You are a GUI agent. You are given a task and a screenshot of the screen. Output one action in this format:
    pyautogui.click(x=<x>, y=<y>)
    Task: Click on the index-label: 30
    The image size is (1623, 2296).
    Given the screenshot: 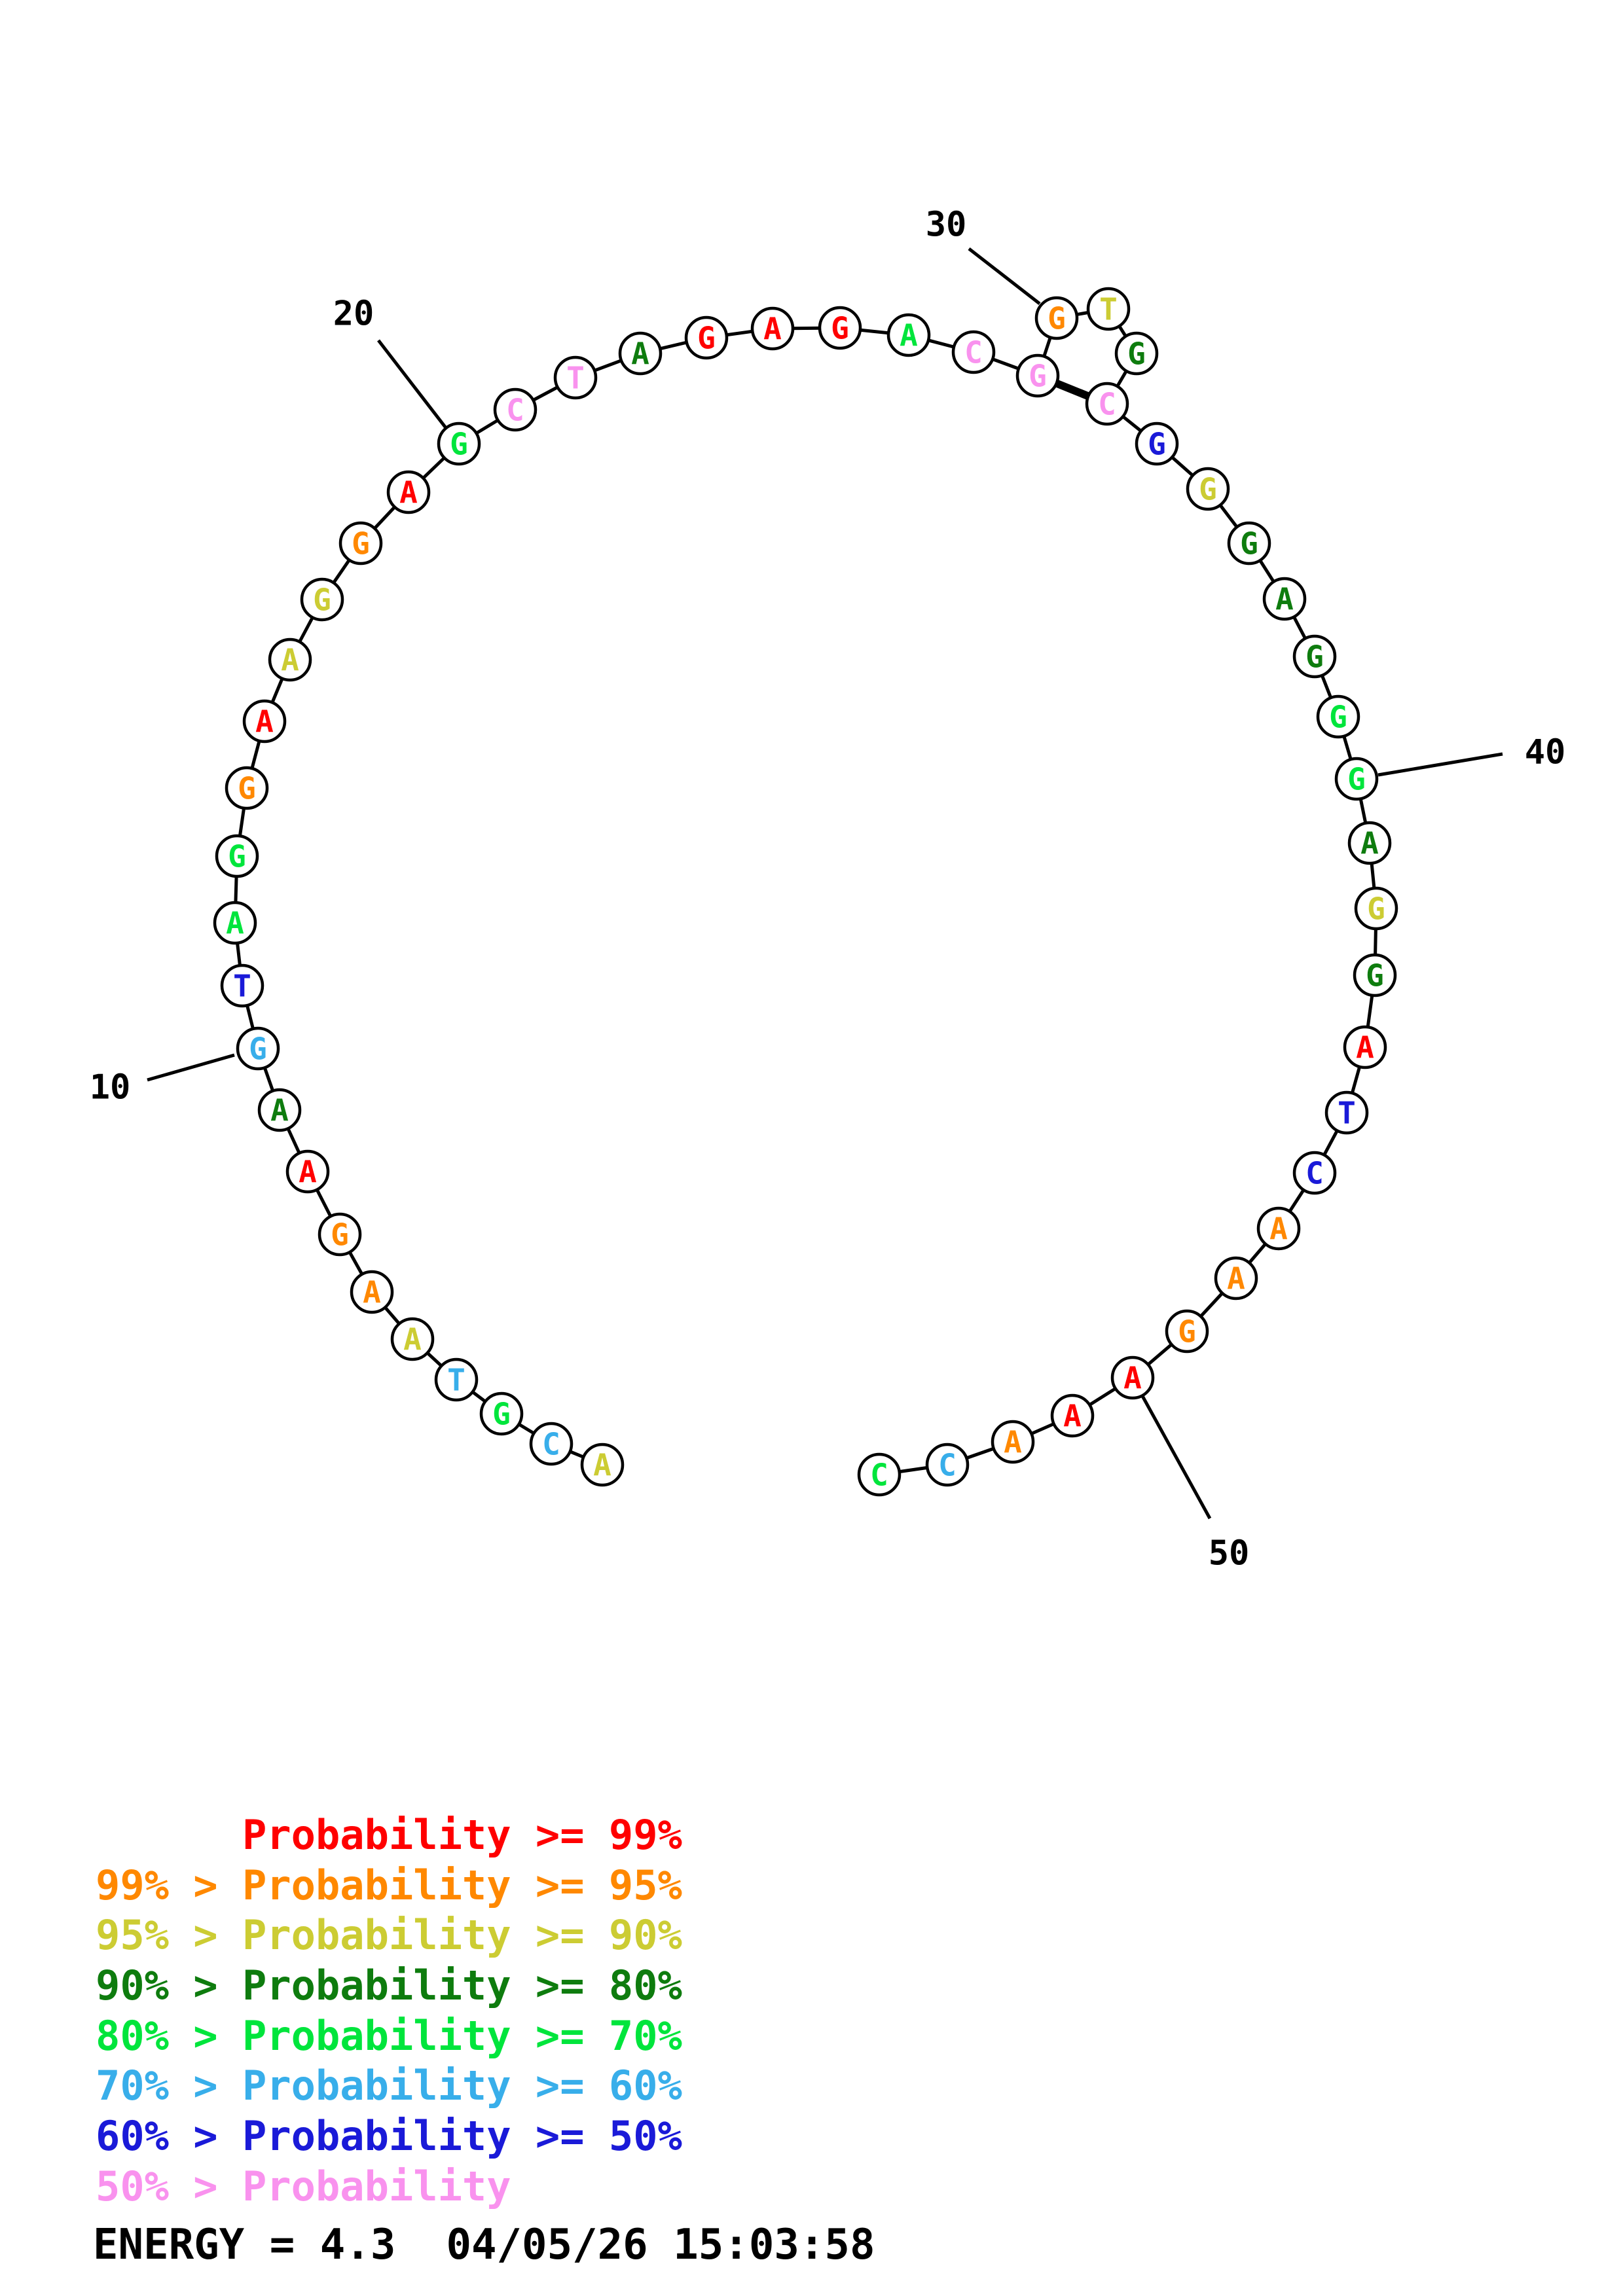 What is the action you would take?
    pyautogui.click(x=946, y=225)
    